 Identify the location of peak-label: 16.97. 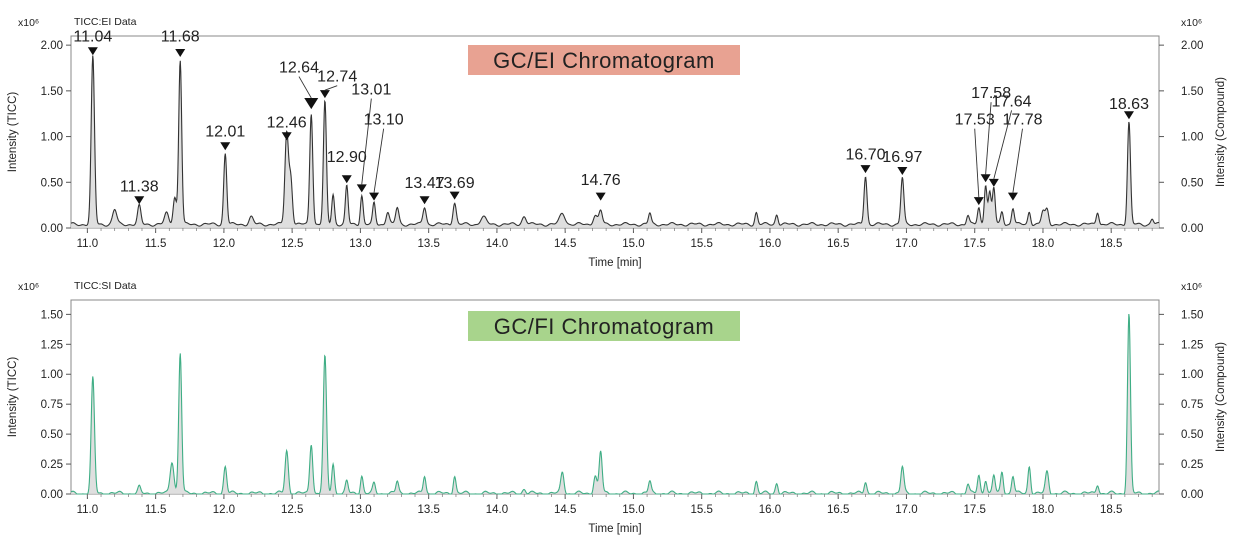
(902, 157).